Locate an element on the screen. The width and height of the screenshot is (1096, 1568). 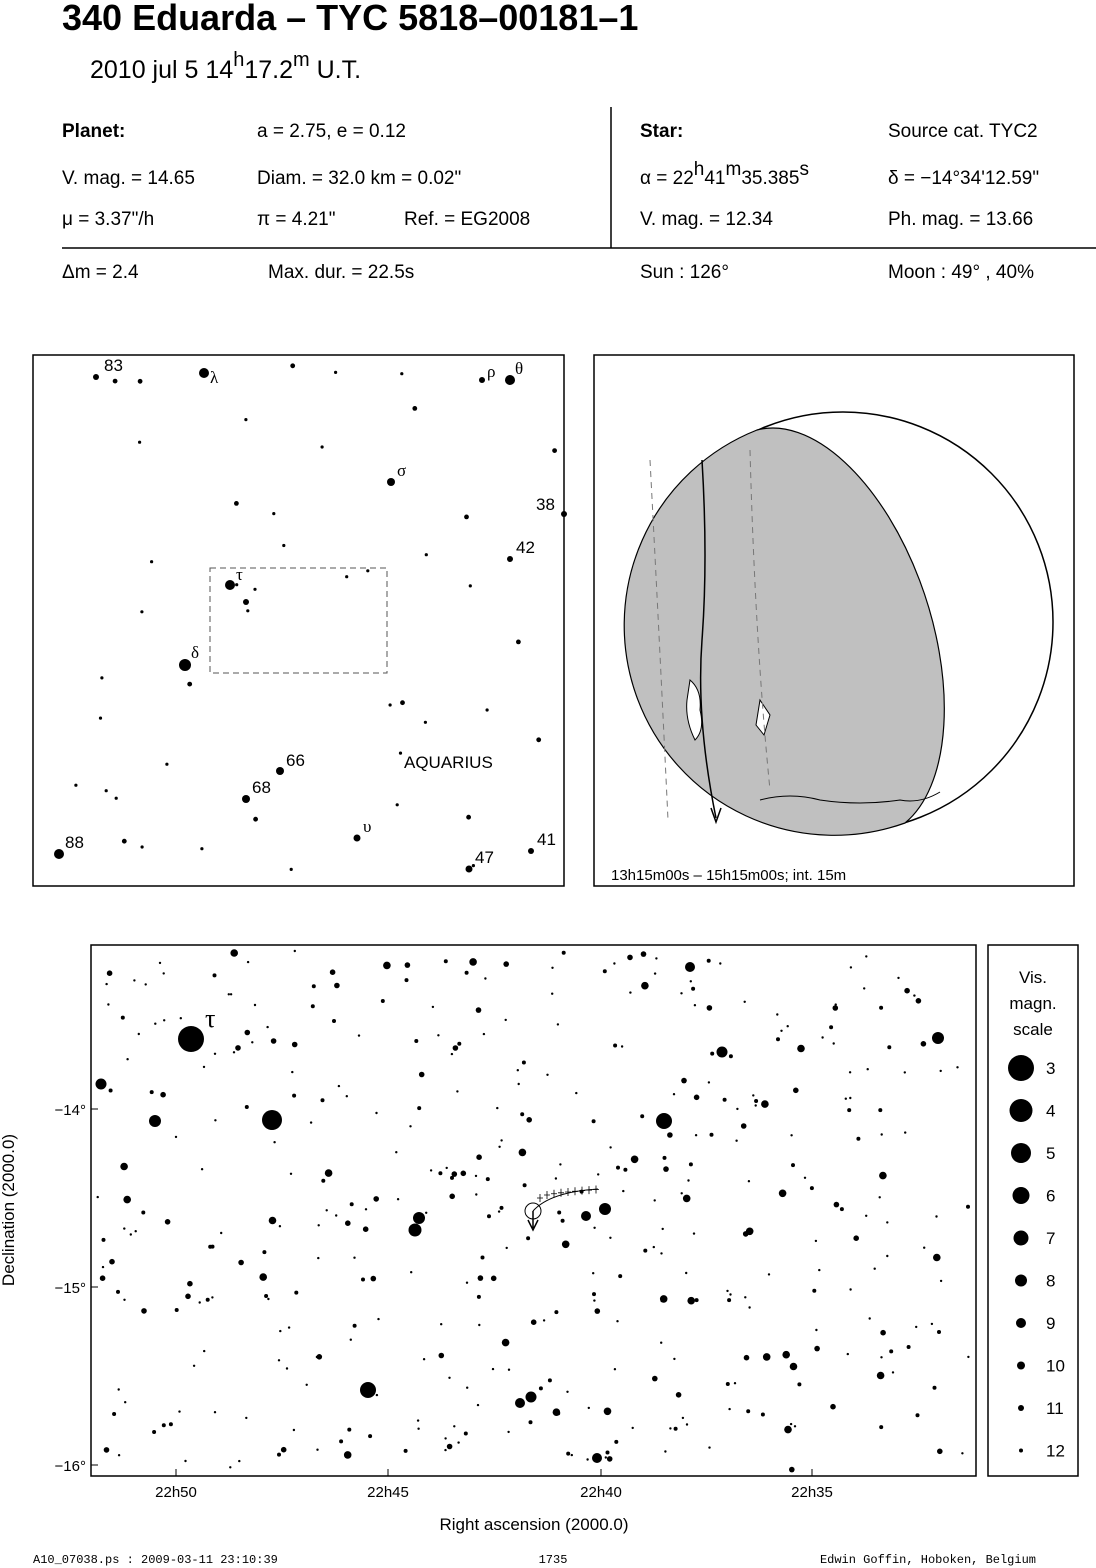
footer-center: 1735 is located at coordinates (553, 1560).